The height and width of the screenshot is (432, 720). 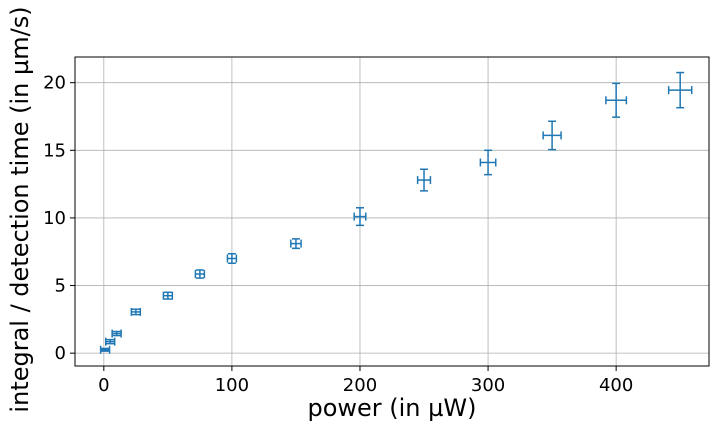 What do you see at coordinates (54, 150) in the screenshot?
I see `y-tick-label: 15` at bounding box center [54, 150].